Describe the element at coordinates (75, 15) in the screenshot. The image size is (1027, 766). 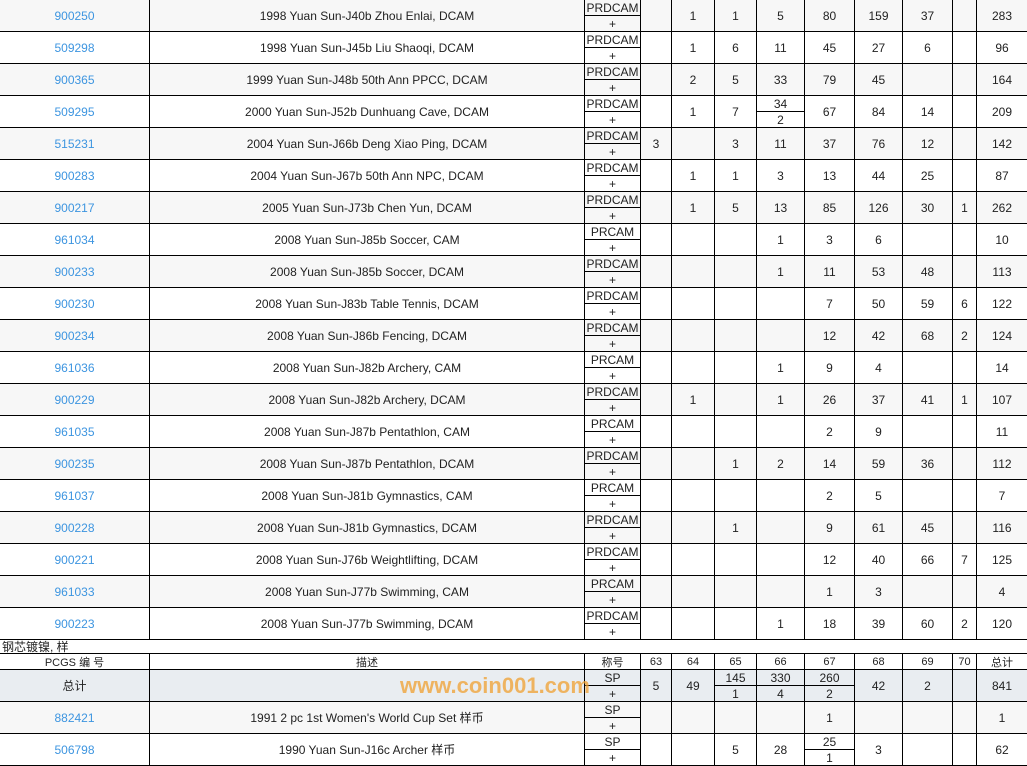
I see `pcgs-number-link: 900250` at that location.